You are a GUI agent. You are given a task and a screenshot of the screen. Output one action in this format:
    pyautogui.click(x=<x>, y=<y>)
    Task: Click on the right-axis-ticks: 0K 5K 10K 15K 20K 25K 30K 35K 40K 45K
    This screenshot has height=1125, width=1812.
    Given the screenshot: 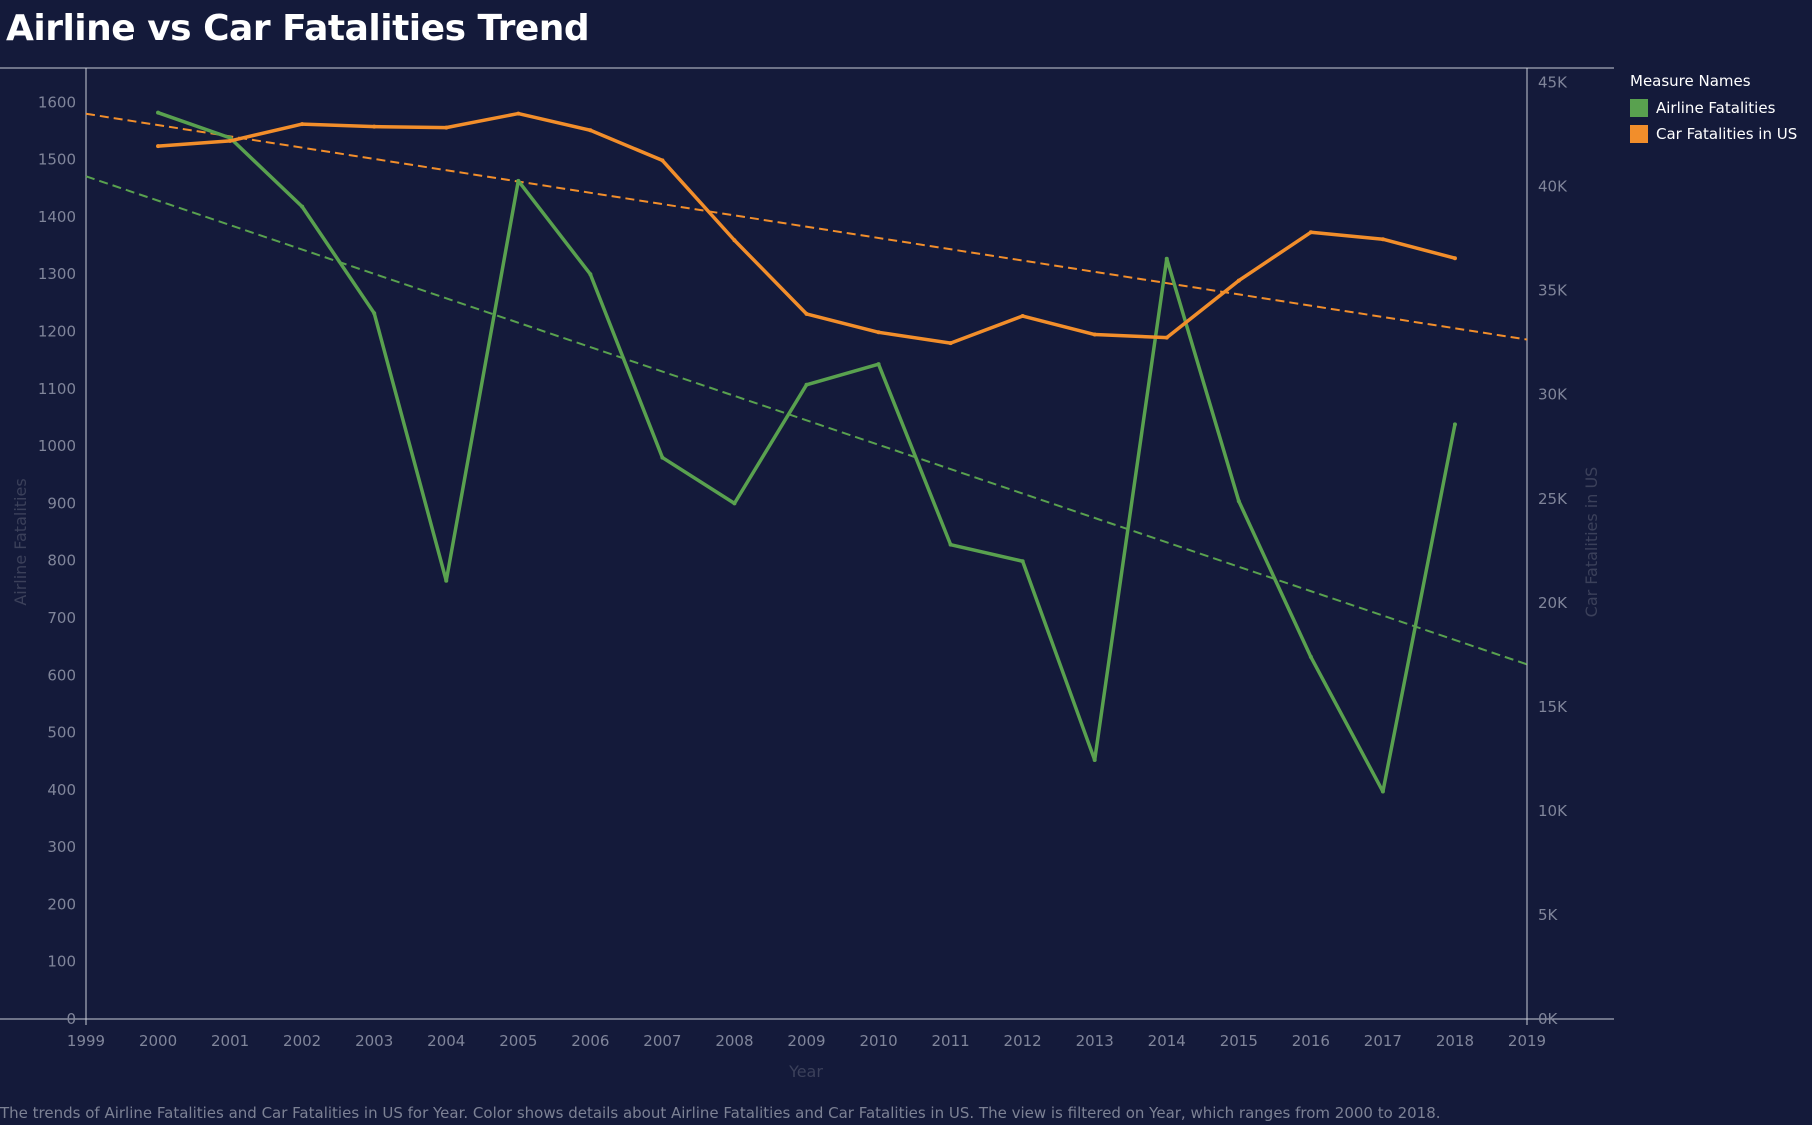 What is the action you would take?
    pyautogui.click(x=1553, y=551)
    